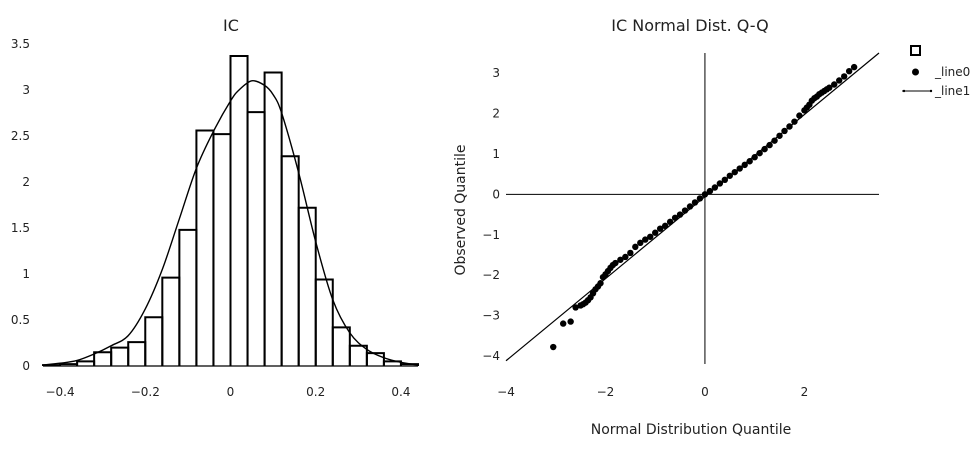 The width and height of the screenshot is (980, 453). I want to click on histogram-title: IC, so click(231, 25).